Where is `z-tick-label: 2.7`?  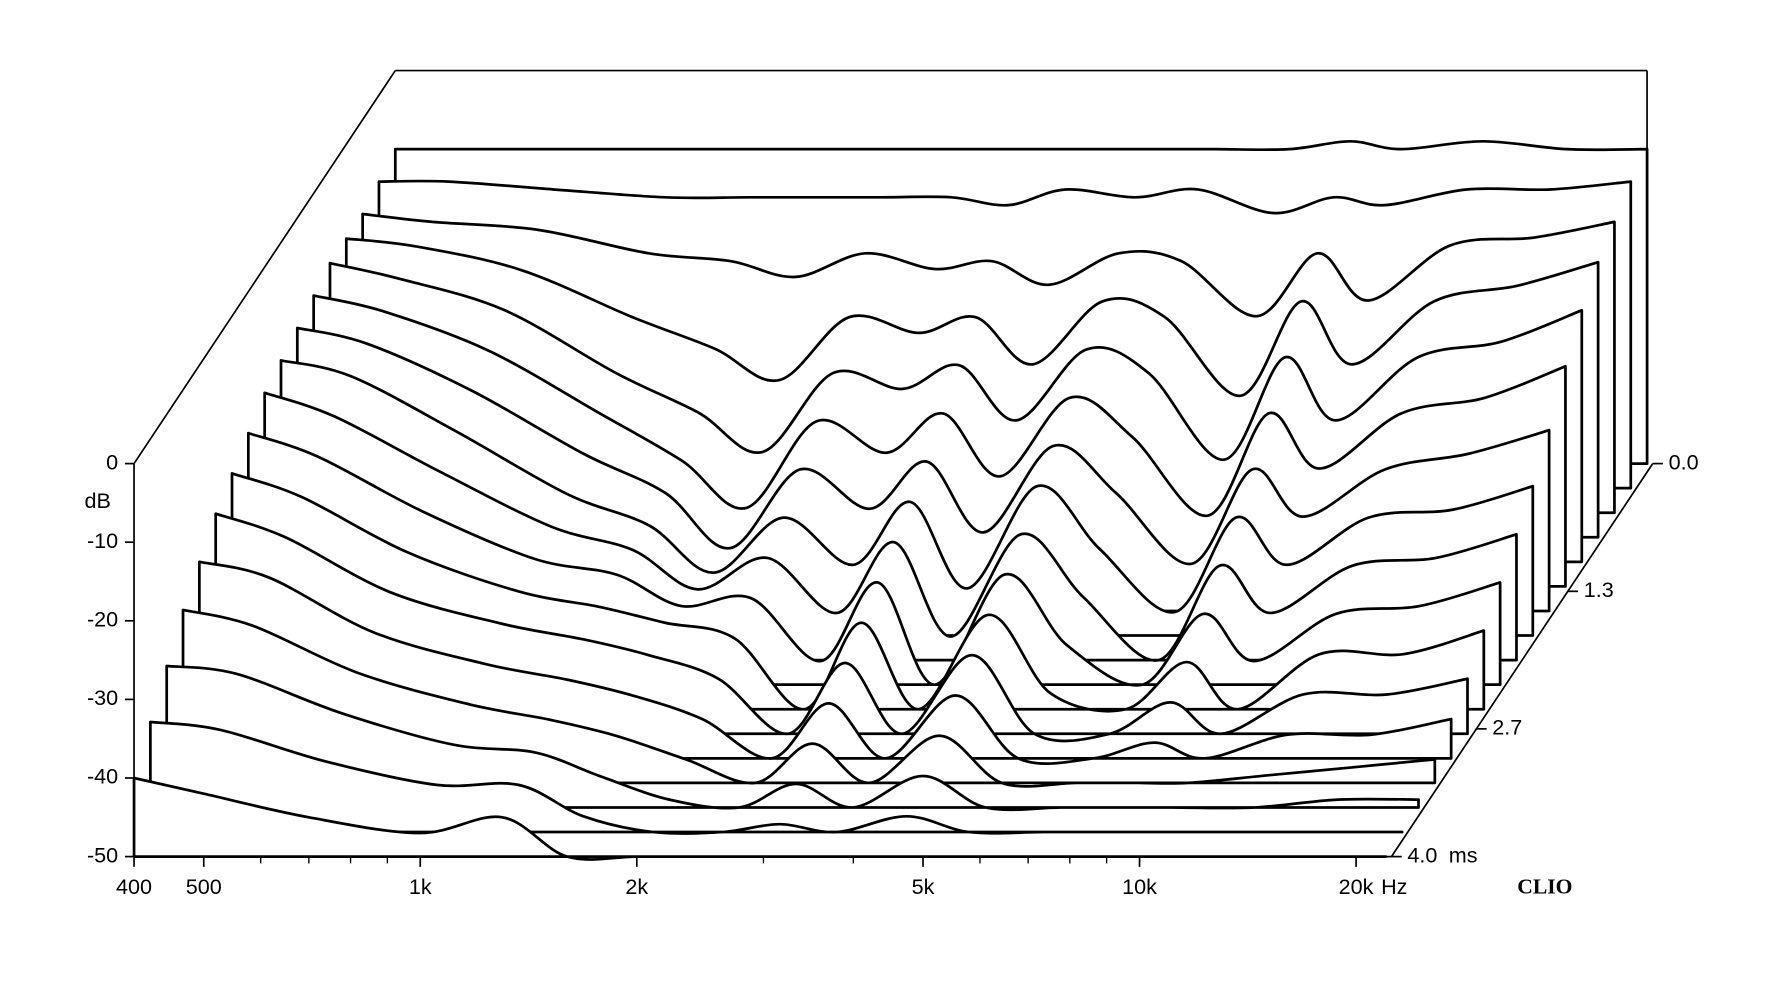 z-tick-label: 2.7 is located at coordinates (1507, 727).